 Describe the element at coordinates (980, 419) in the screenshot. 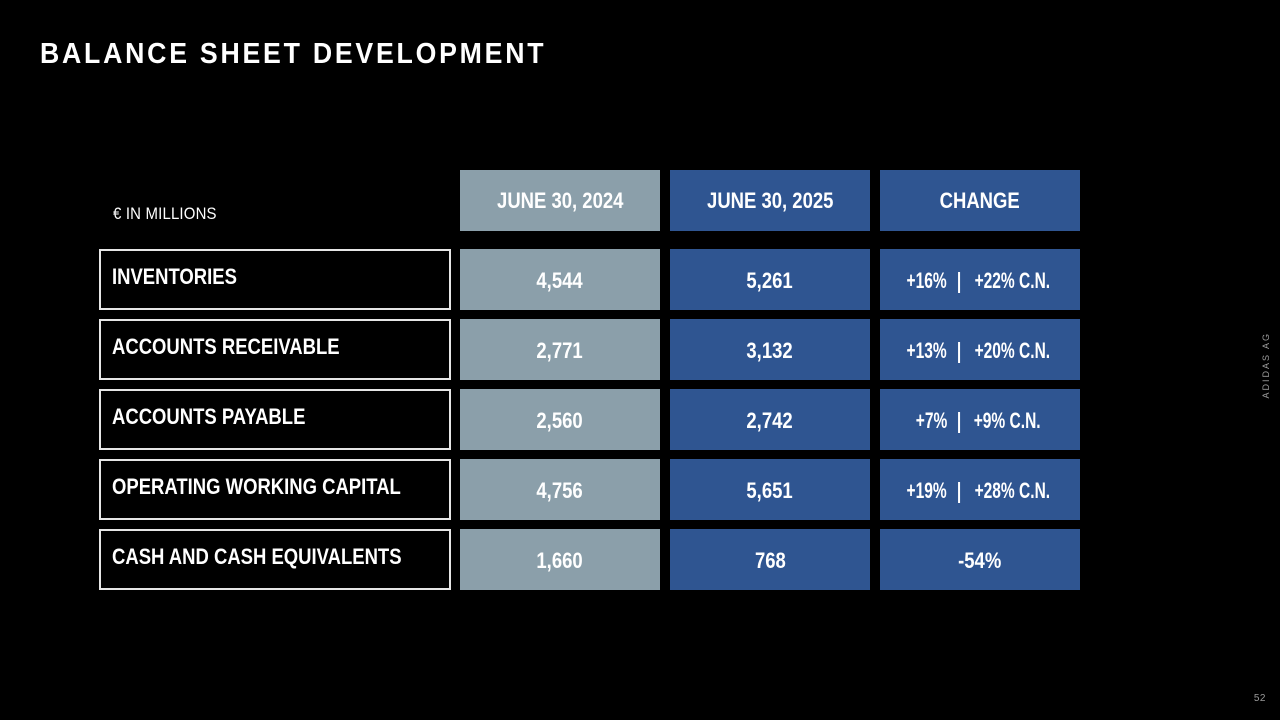

I see `cell-payable-change: +7% | +9% C.N.` at that location.